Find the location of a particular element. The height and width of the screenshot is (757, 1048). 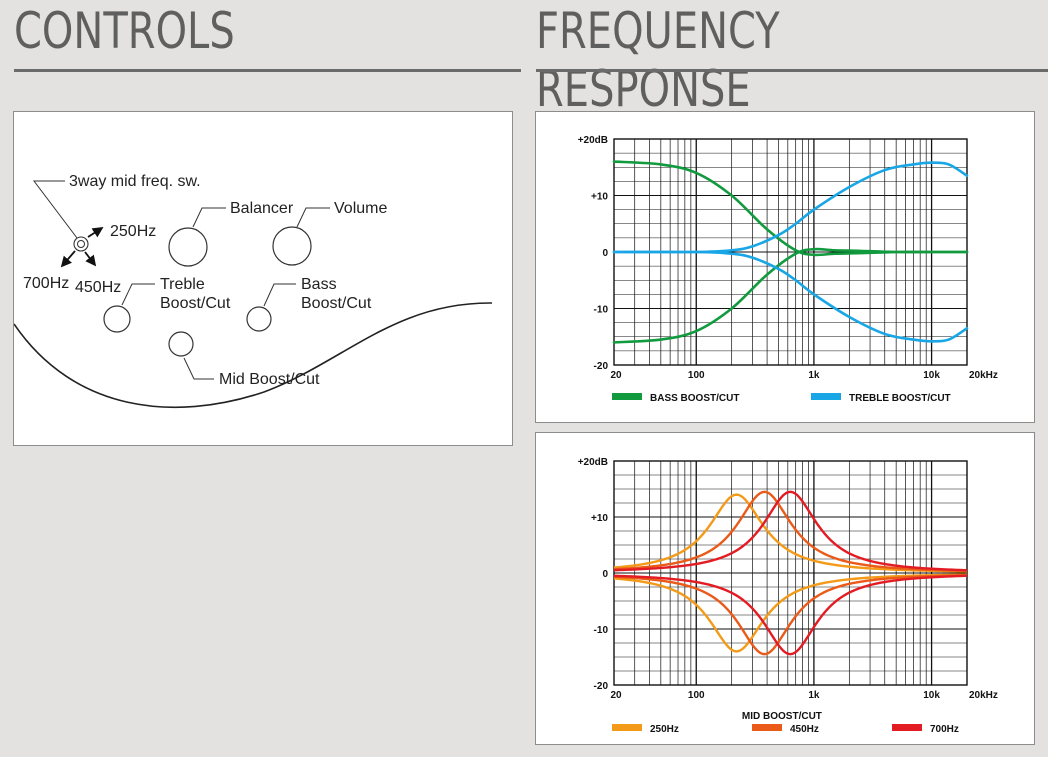

arrow-250hz is located at coordinates (95, 232).